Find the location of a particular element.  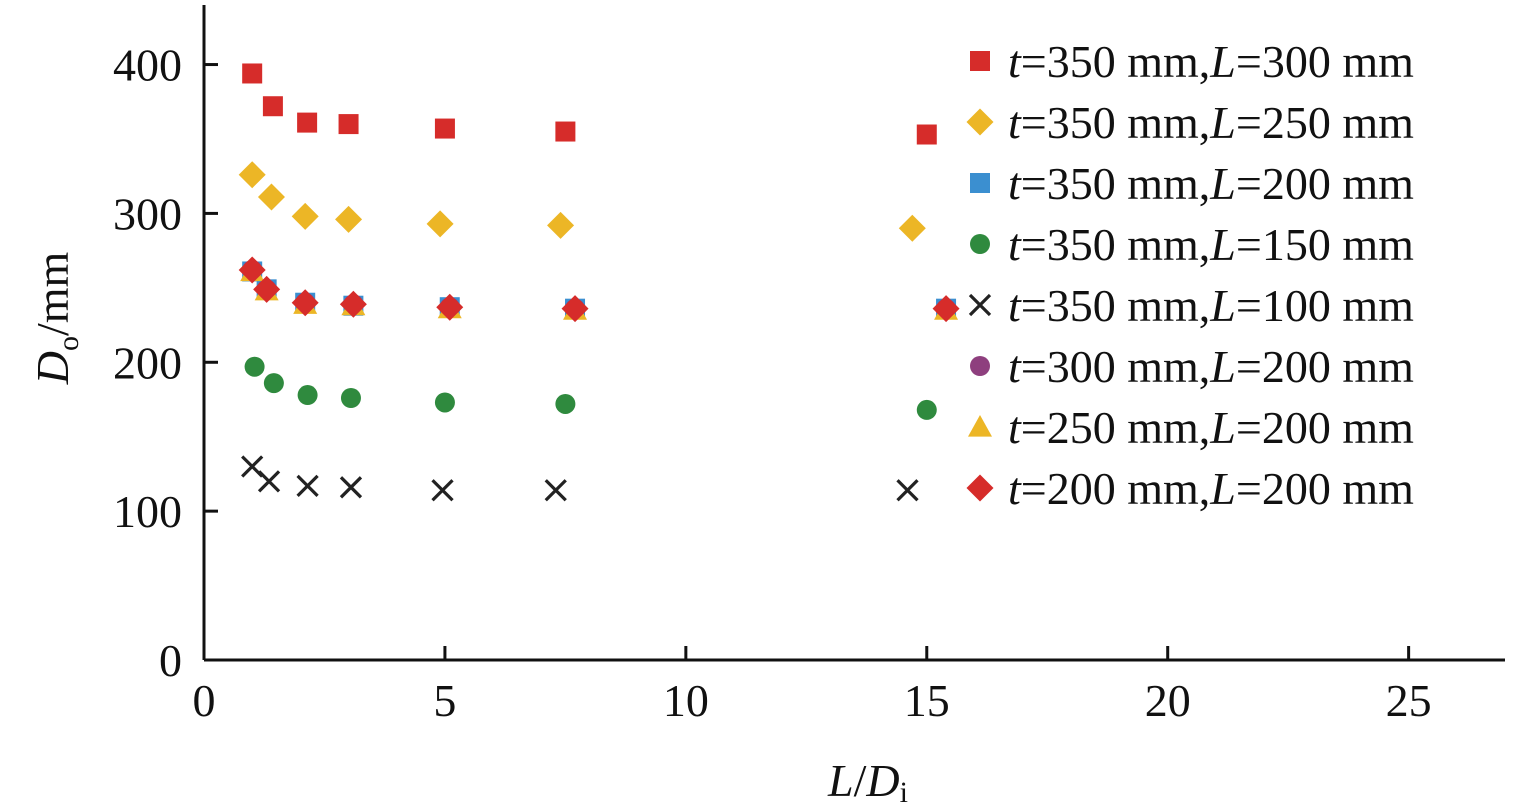

legend-label: t=350 mm,L=250 mm is located at coordinates (1211, 122).